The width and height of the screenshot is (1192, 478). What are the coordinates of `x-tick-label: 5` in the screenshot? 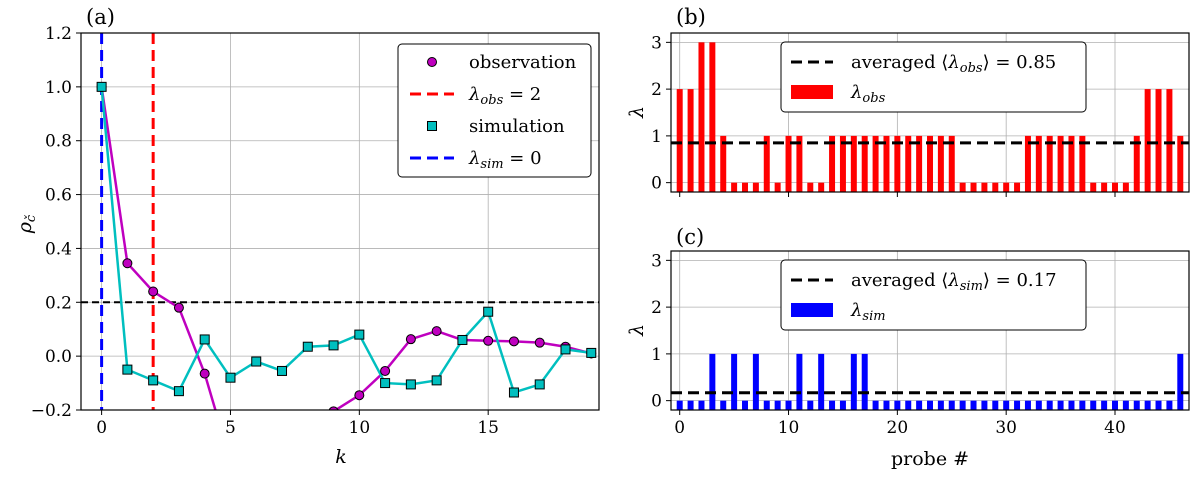 It's located at (230, 428).